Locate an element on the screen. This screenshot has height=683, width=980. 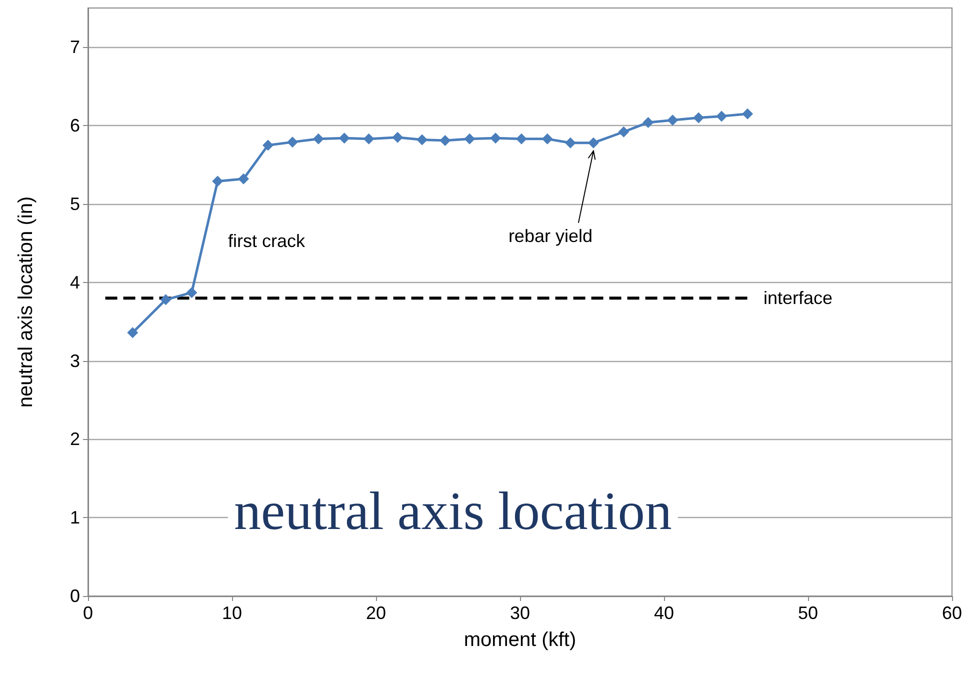
text: neutral axis location is located at coordinates (453, 511).